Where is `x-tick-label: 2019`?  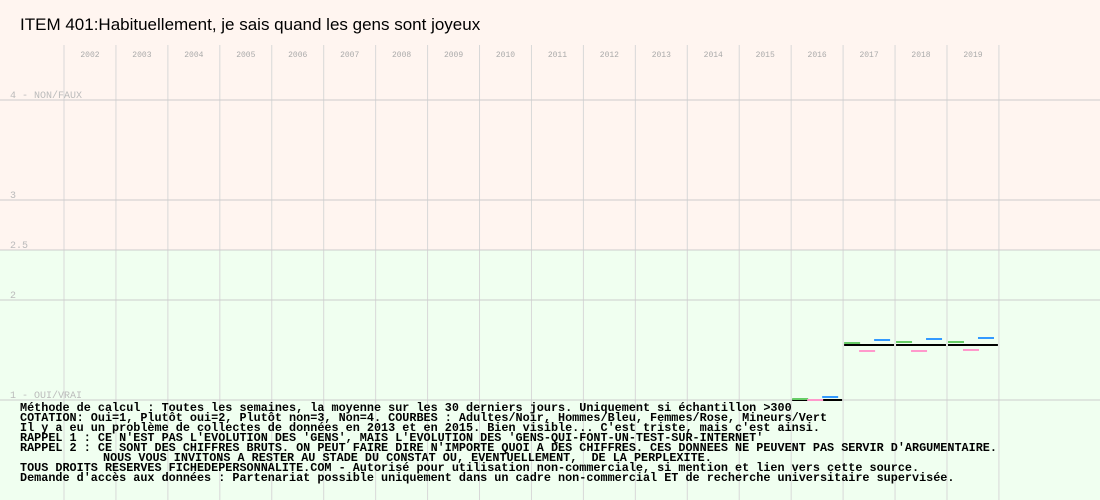
x-tick-label: 2019 is located at coordinates (972, 55).